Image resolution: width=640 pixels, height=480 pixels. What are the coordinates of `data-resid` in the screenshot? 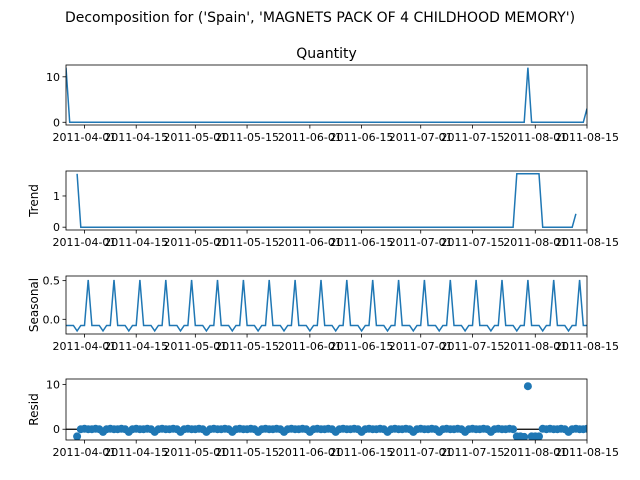 It's located at (326, 411).